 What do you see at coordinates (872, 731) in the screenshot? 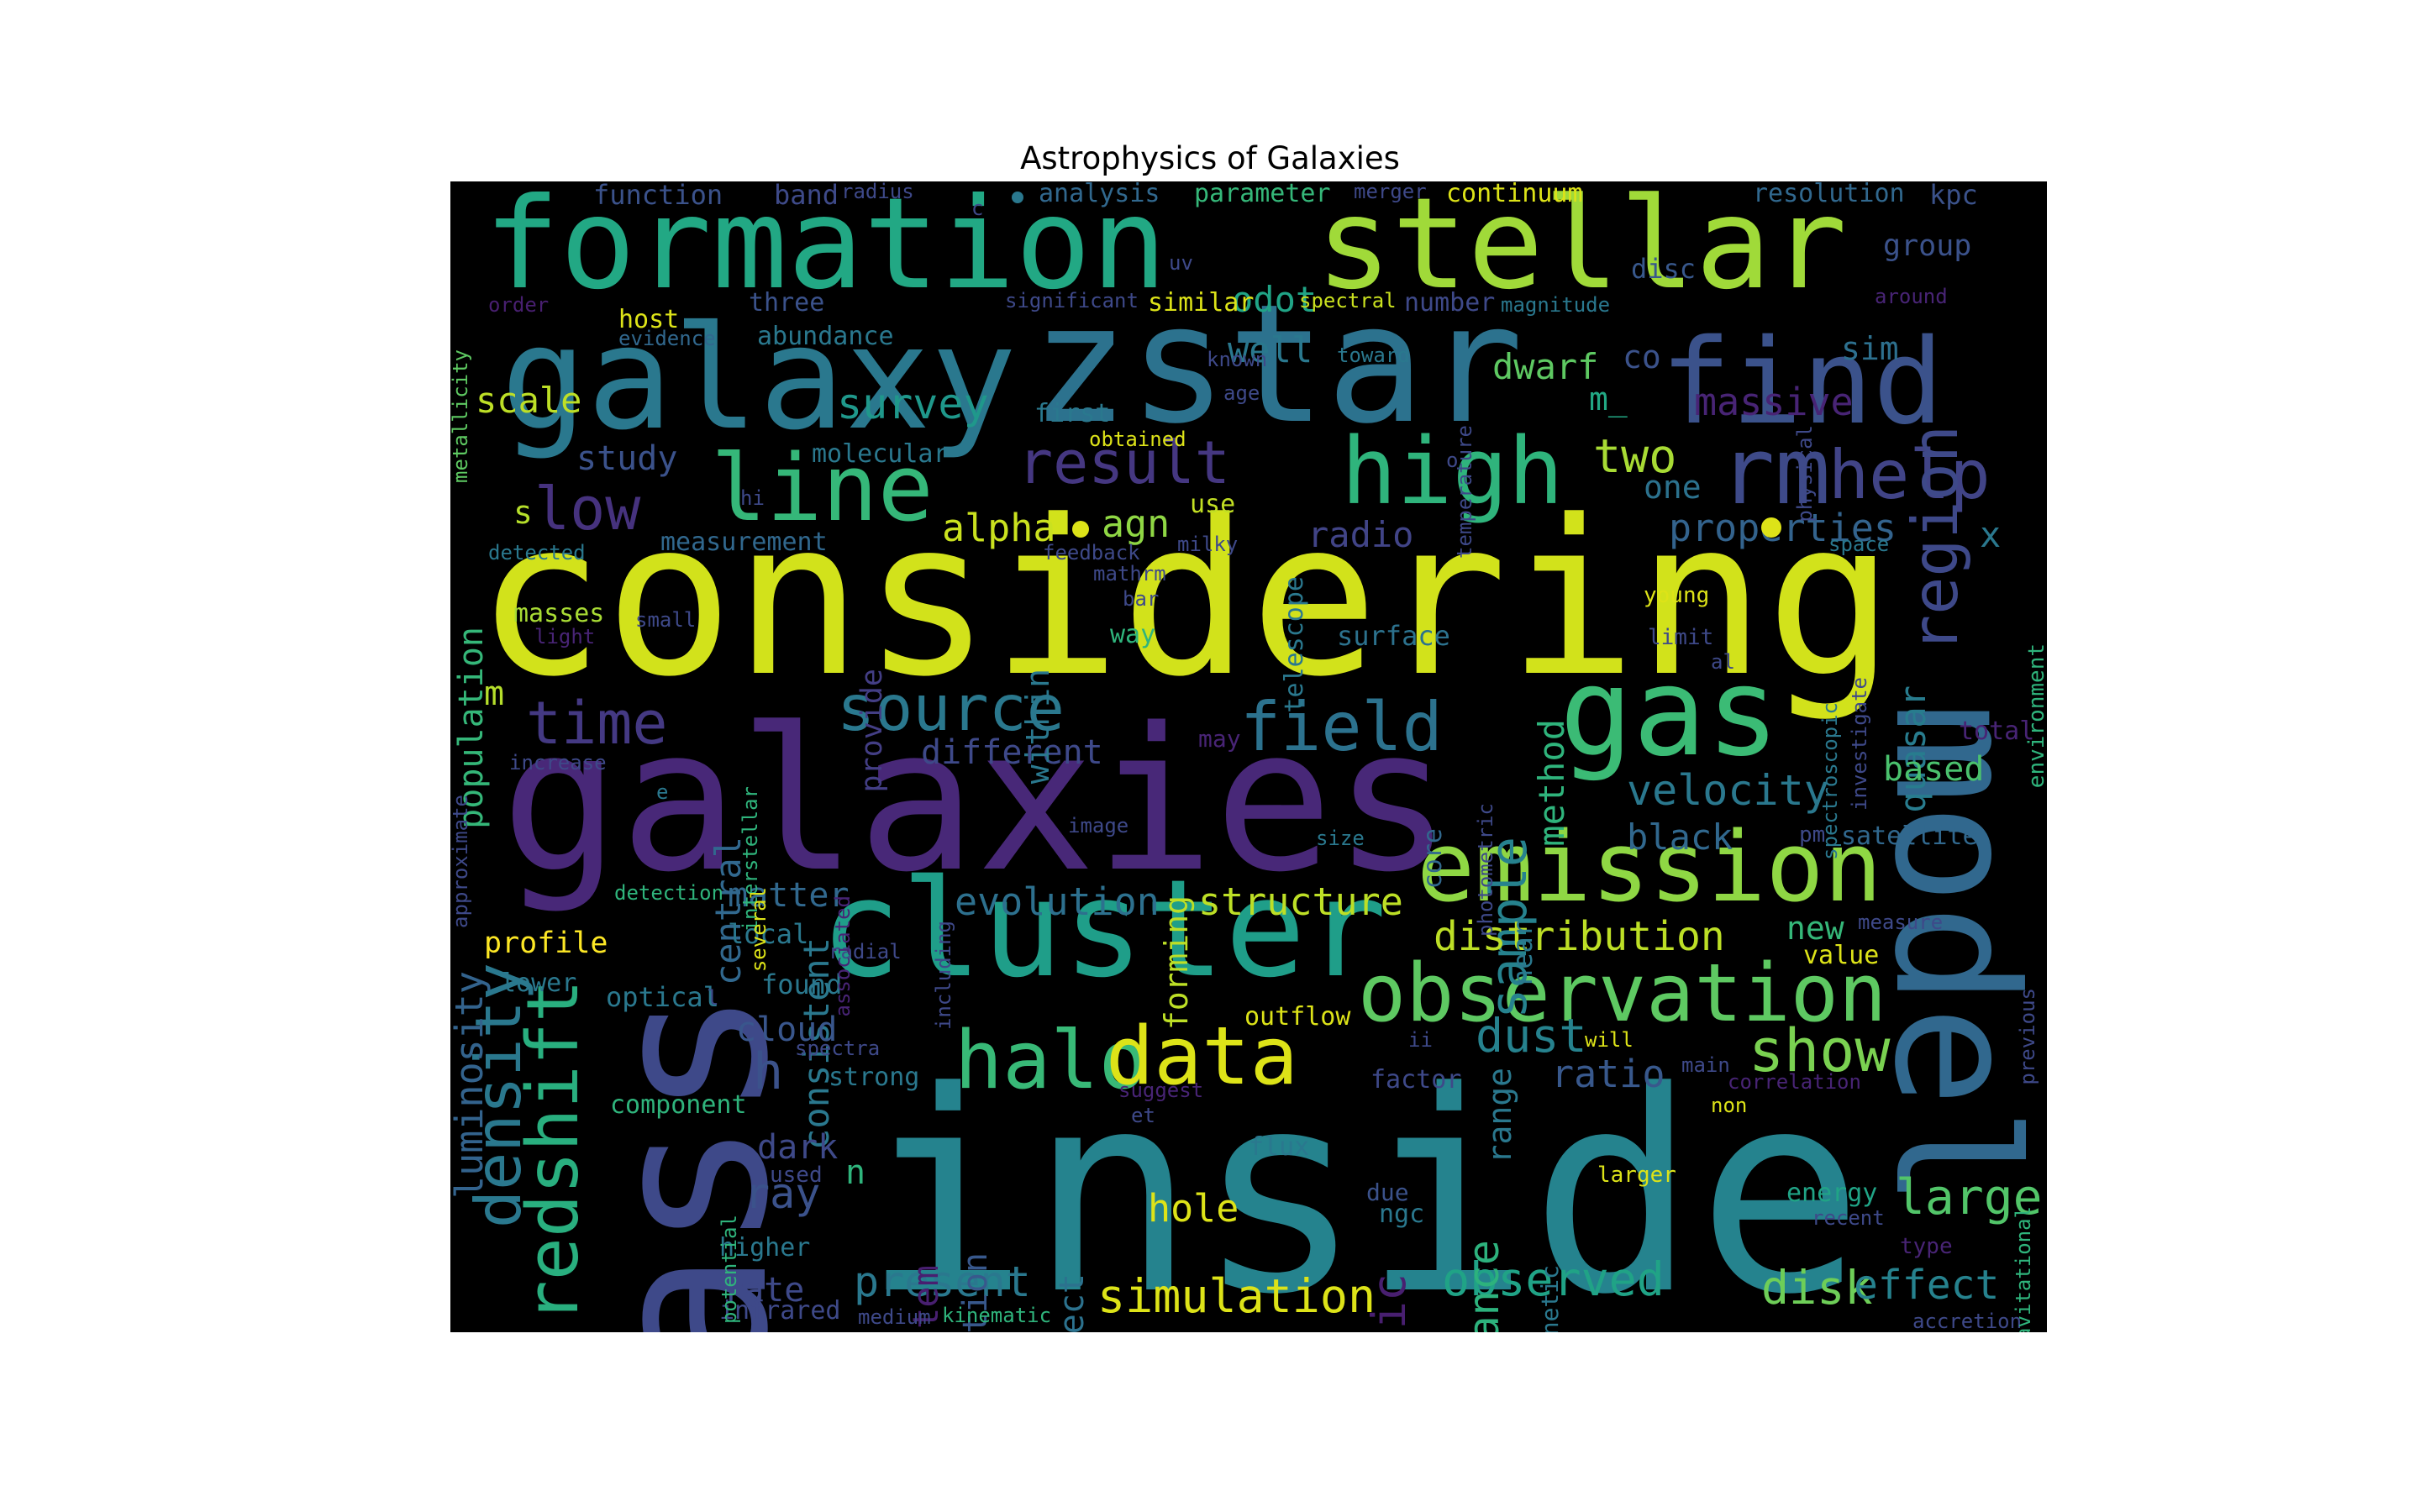
I see `word-provide: provide` at bounding box center [872, 731].